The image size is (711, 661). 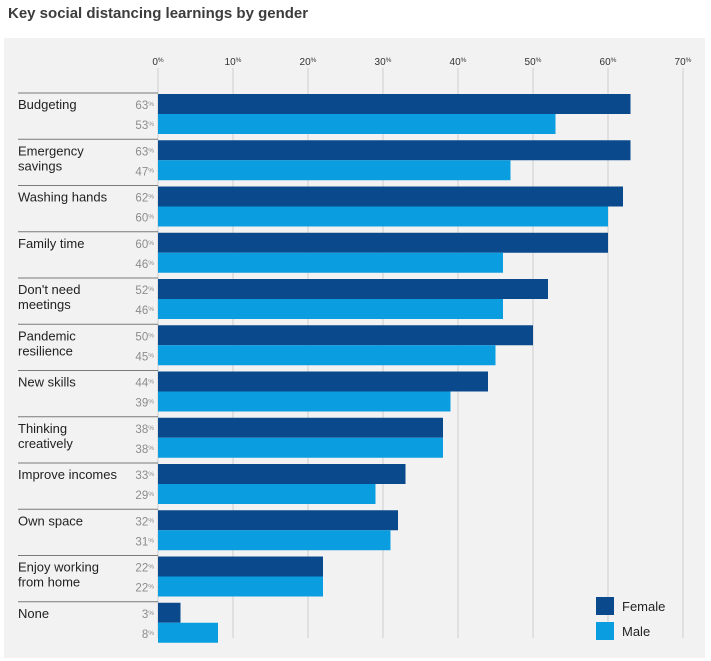 I want to click on category-label: Budgeting, so click(x=47, y=104).